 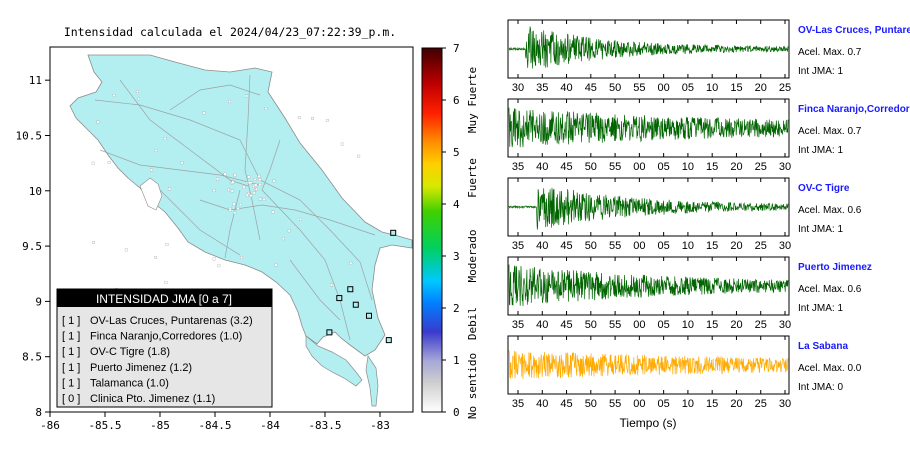 What do you see at coordinates (648, 423) in the screenshot?
I see `time-axis-label: Tiempo (s)` at bounding box center [648, 423].